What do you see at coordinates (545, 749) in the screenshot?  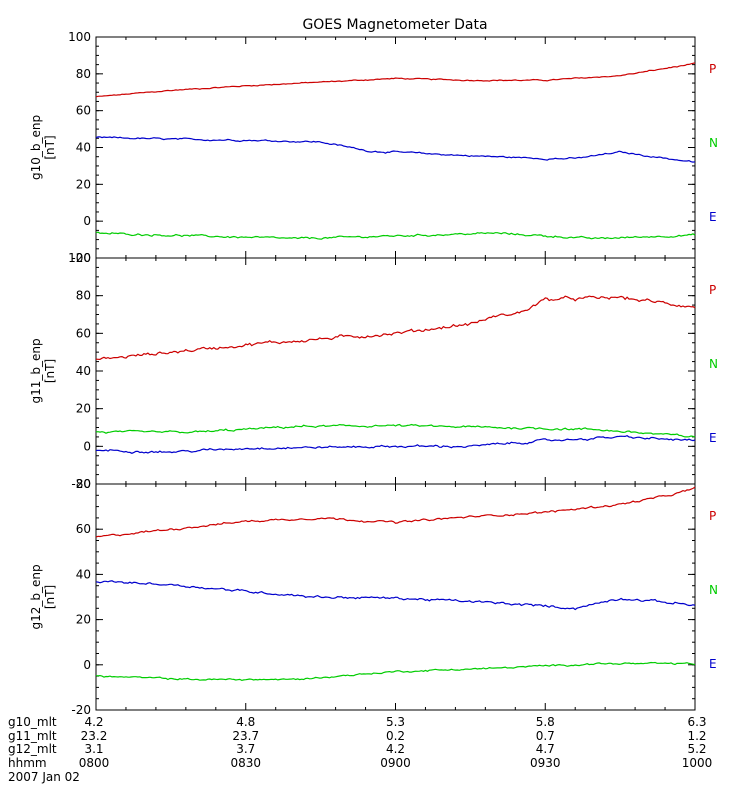 I see `footer-value: 4.7` at bounding box center [545, 749].